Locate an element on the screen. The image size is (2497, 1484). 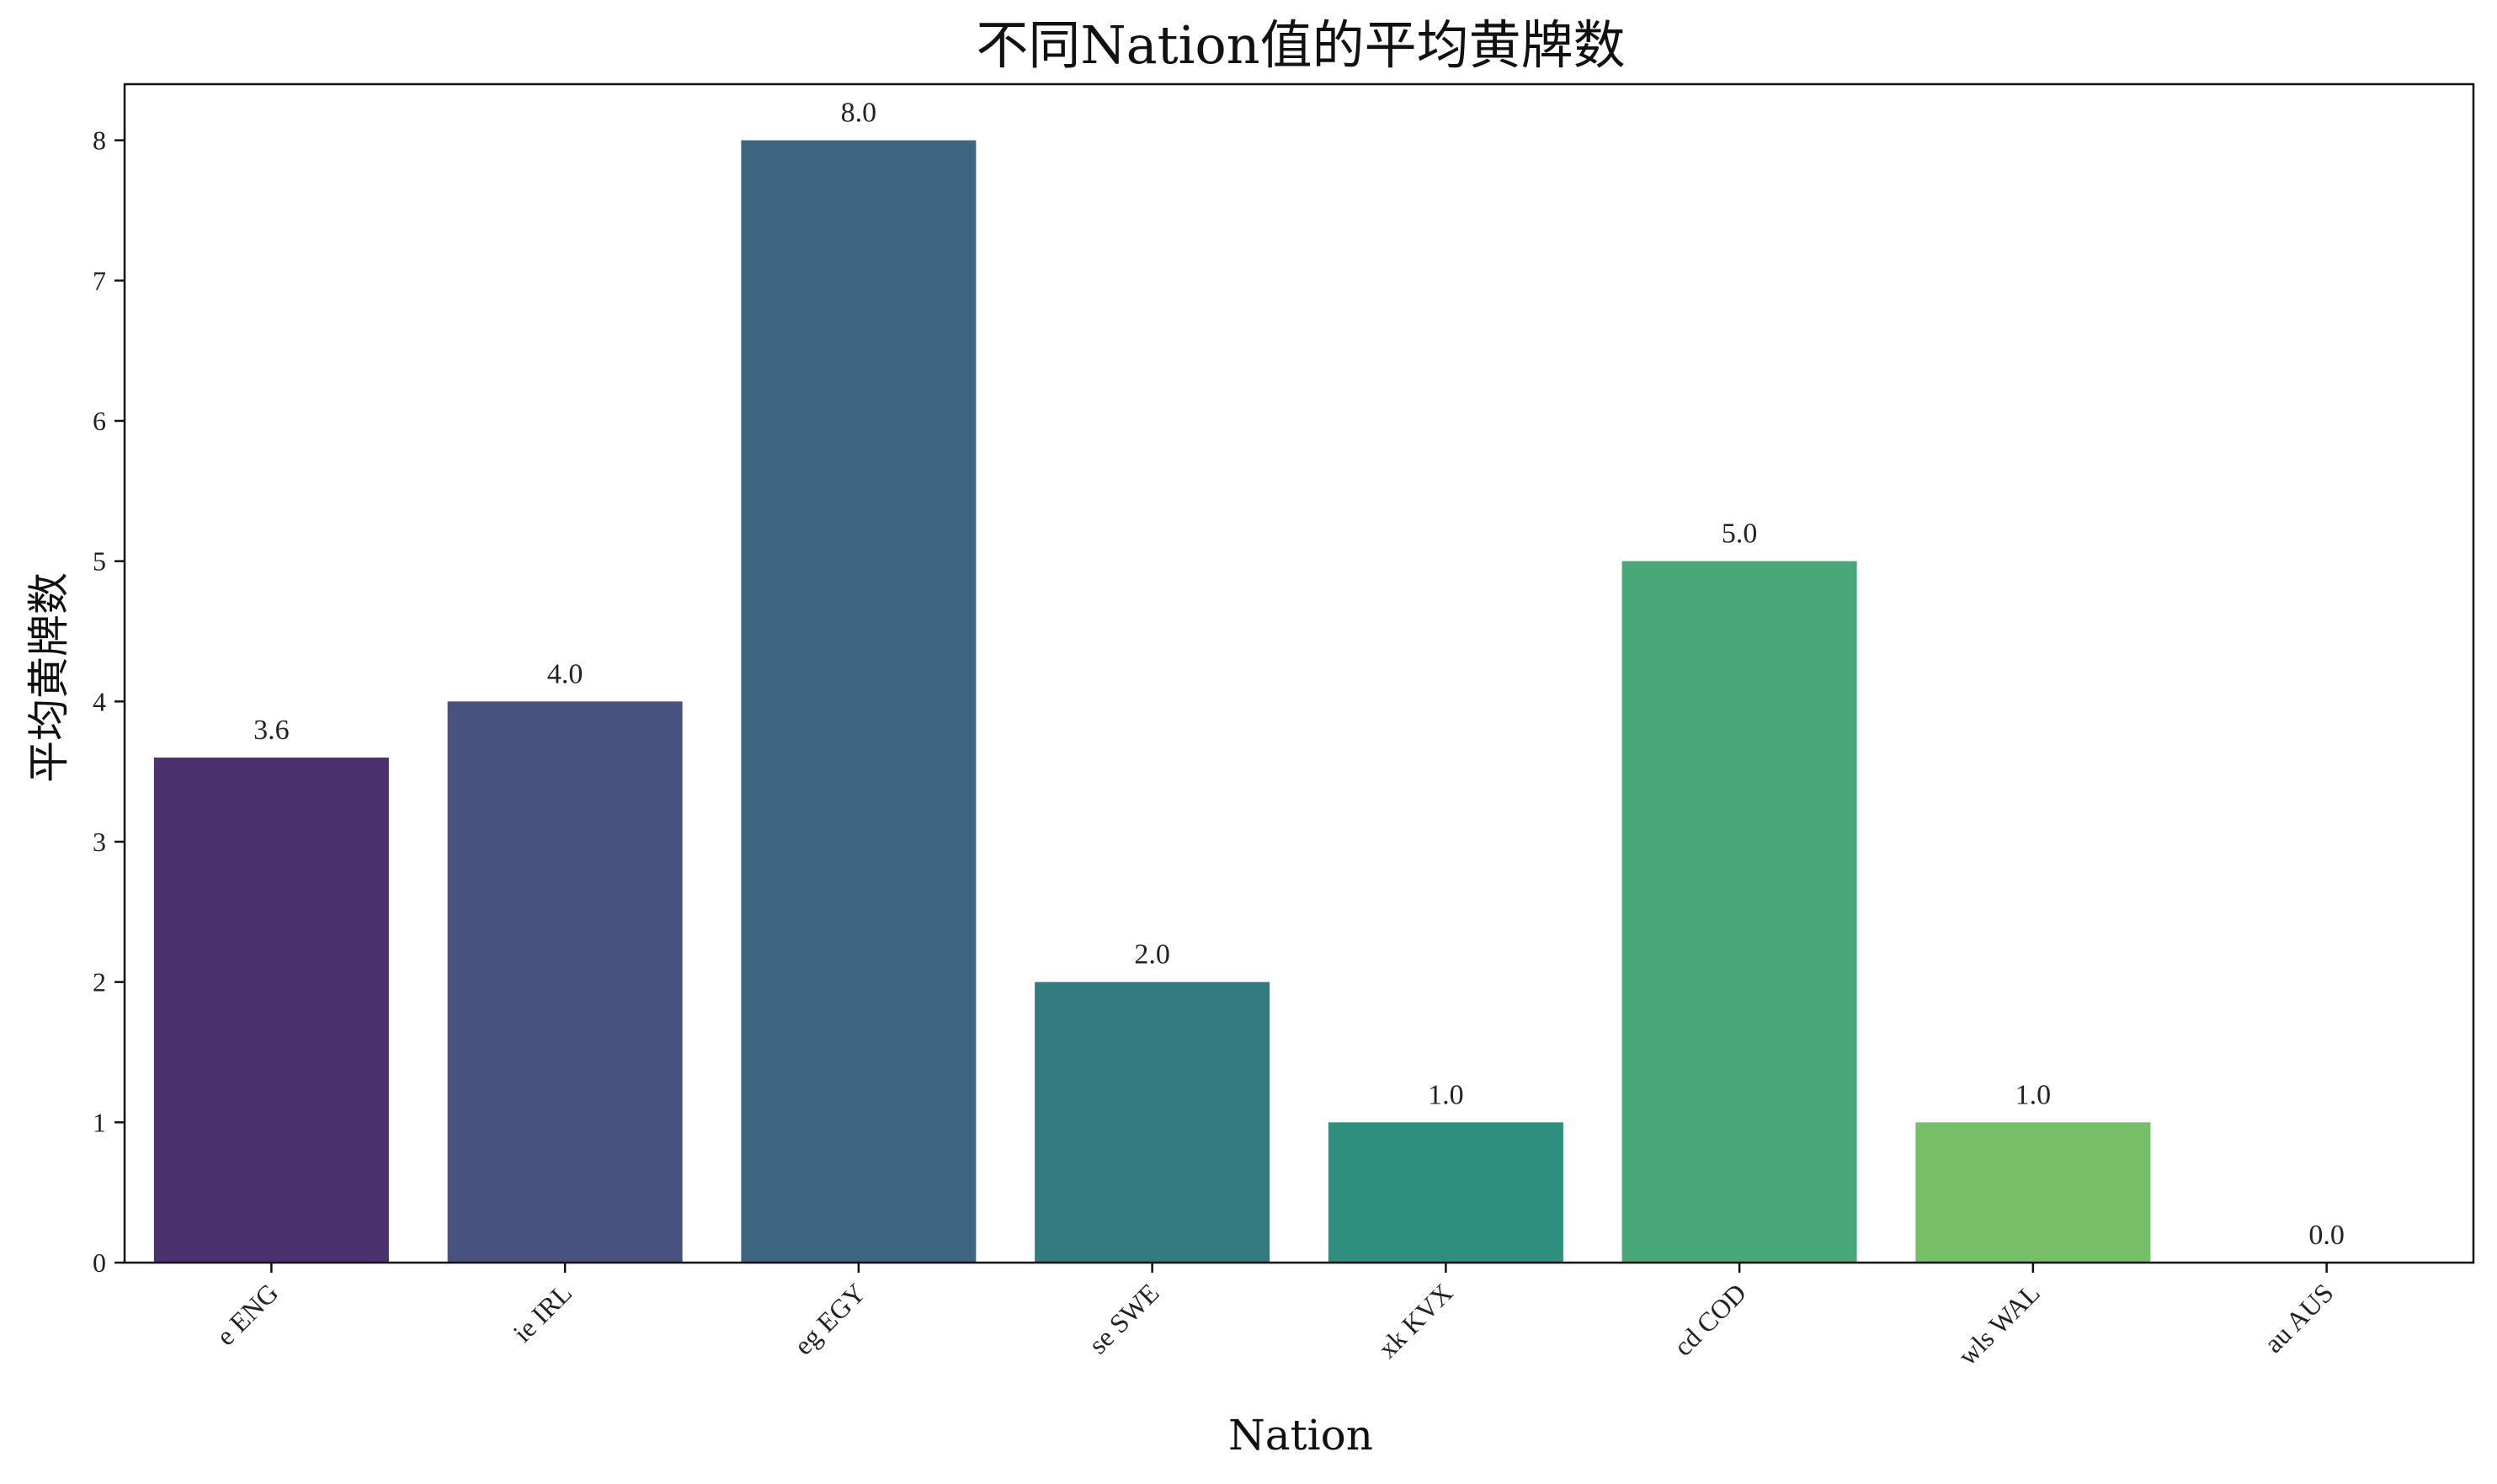
x-tick-label-0: e ENG is located at coordinates (248, 1314).